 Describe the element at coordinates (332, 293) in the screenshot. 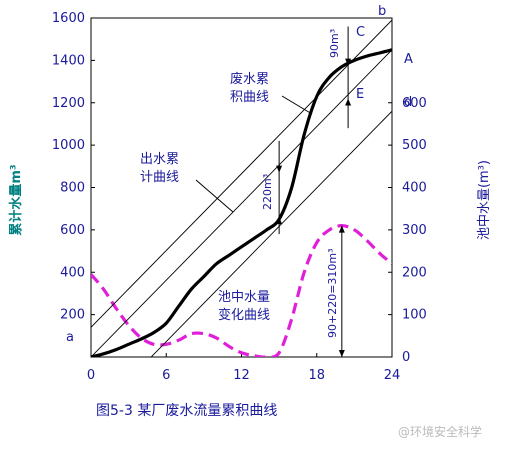

I see `dim-310-label: 90+220=310m³` at that location.